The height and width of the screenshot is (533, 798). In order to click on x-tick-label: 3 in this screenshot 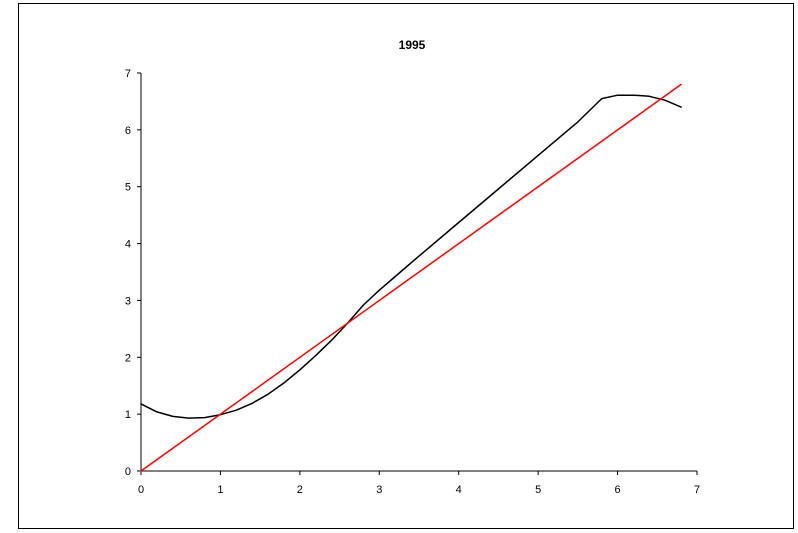, I will do `click(379, 490)`.